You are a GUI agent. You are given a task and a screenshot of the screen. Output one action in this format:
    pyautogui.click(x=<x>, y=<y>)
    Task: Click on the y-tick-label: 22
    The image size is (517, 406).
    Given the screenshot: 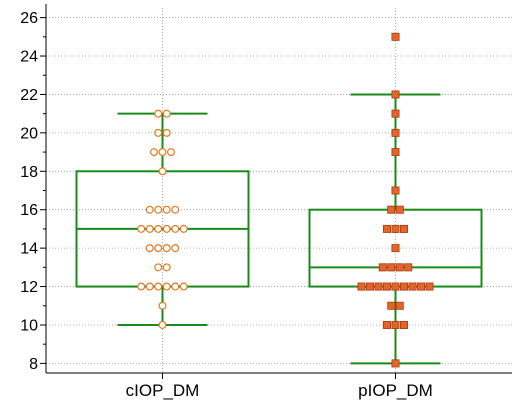 What is the action you would take?
    pyautogui.click(x=29, y=95)
    